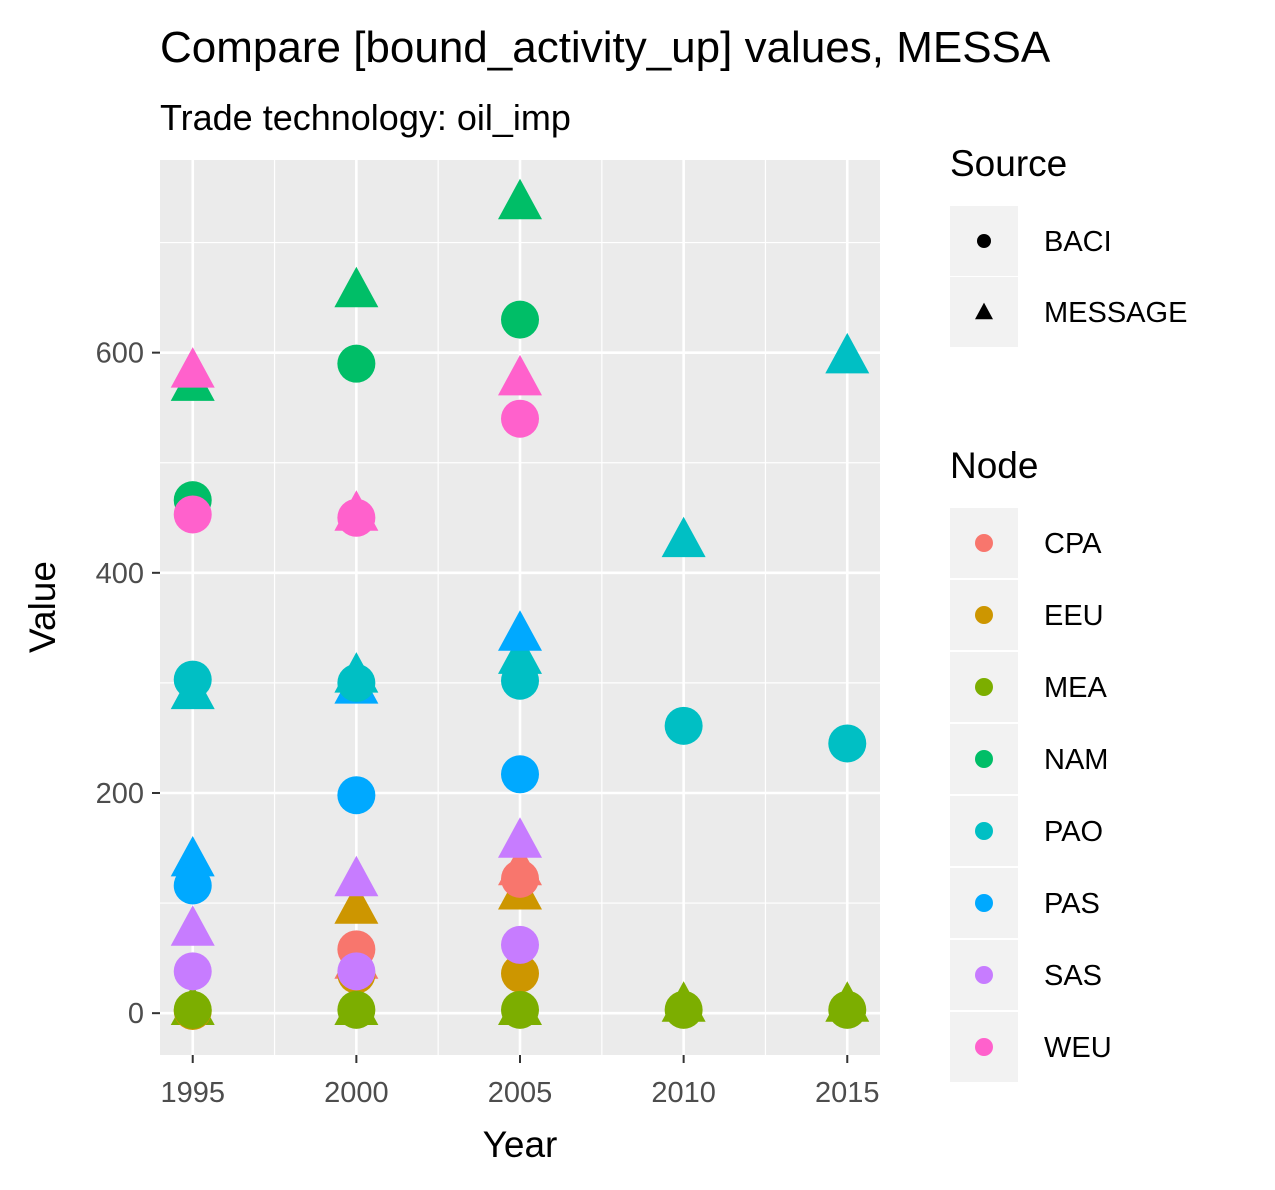  I want to click on legend-node-label: PAO, so click(1073, 832).